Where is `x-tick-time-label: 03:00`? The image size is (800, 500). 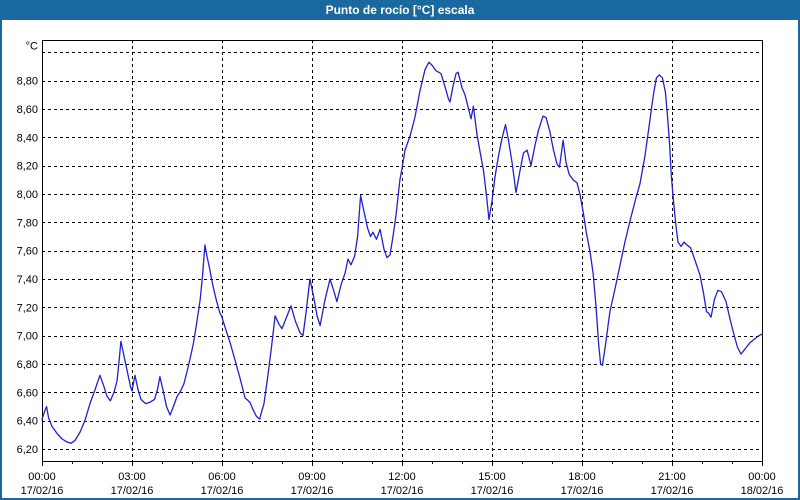
x-tick-time-label: 03:00 is located at coordinates (132, 477).